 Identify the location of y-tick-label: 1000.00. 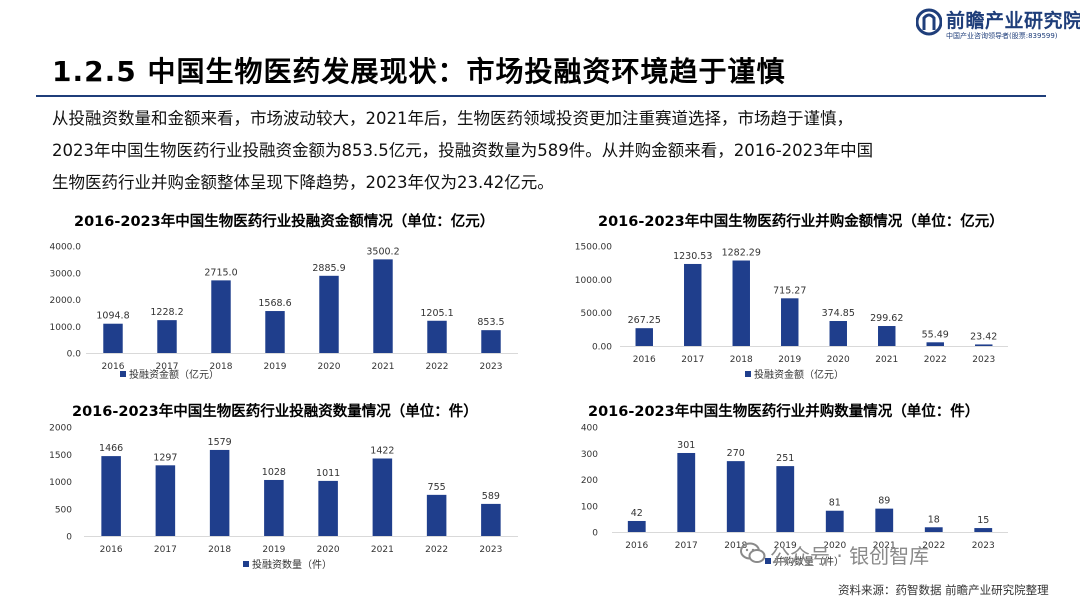
(593, 281).